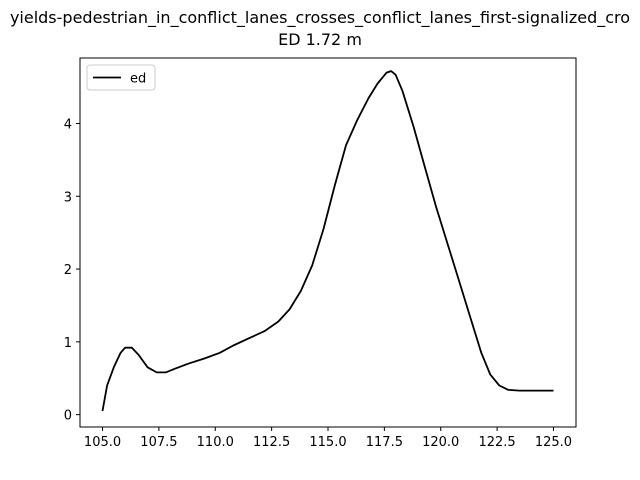  Describe the element at coordinates (271, 442) in the screenshot. I see `x-tick-label: 112.5` at that location.